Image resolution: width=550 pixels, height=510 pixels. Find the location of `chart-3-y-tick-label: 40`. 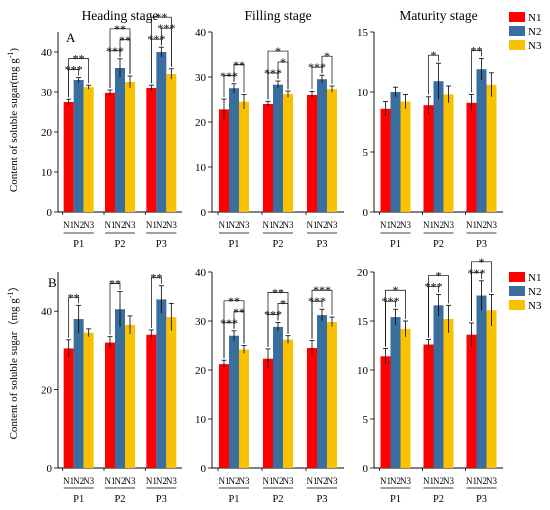

chart-3-y-tick-label: 40 is located at coordinates (47, 312).